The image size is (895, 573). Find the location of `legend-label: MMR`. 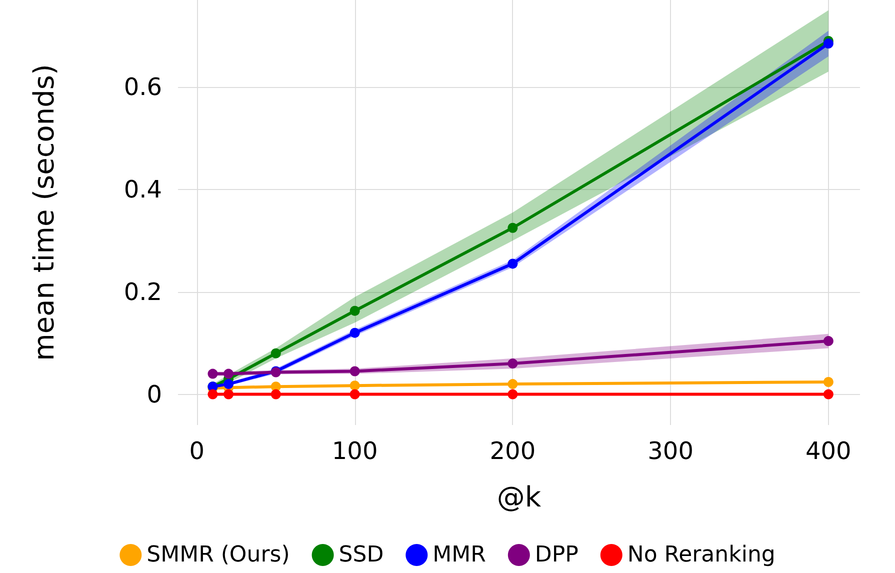

legend-label: MMR is located at coordinates (459, 555).